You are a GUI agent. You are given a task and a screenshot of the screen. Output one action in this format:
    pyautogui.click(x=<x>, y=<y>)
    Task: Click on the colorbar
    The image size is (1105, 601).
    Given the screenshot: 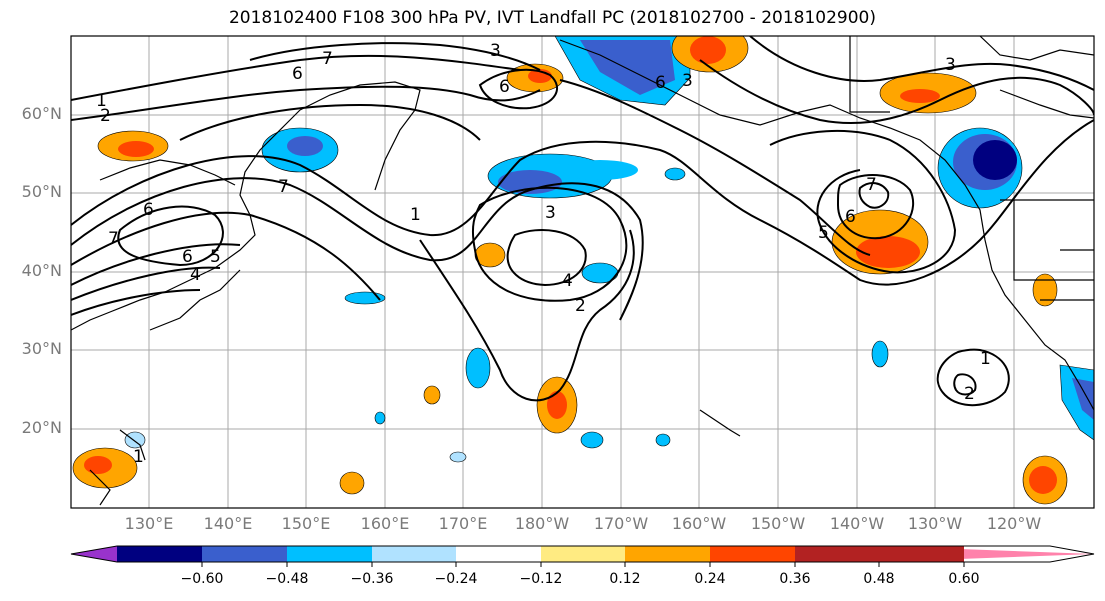 What is the action you would take?
    pyautogui.click(x=582, y=556)
    